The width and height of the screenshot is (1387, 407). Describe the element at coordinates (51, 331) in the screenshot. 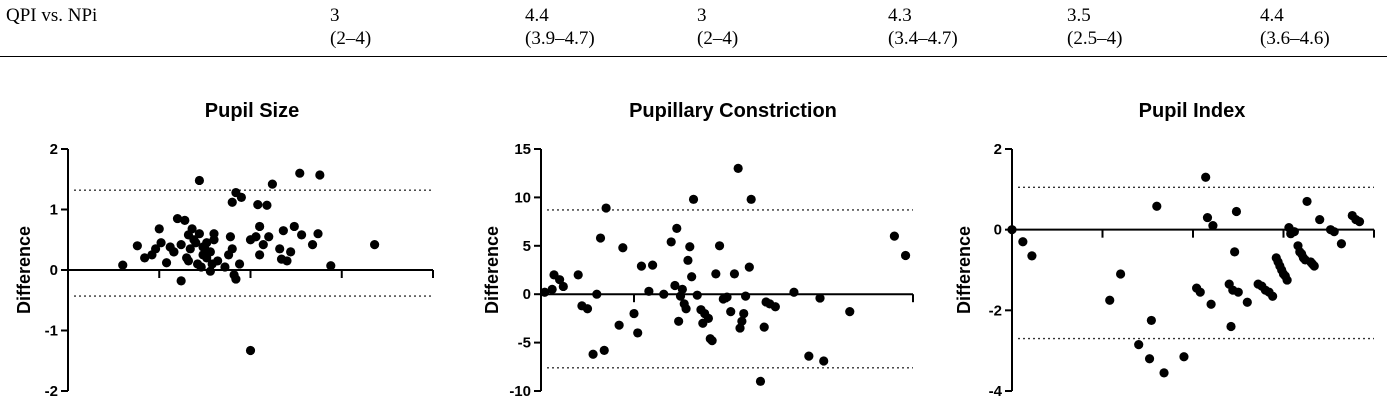

I see `y-tick-label: -1` at that location.